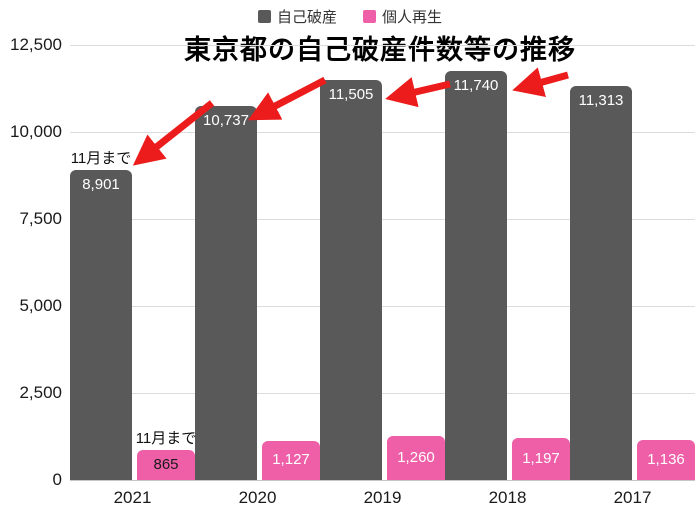 The height and width of the screenshot is (525, 700). What do you see at coordinates (350, 16) in the screenshot?
I see `chart-legend: 自己破産 個人再生` at bounding box center [350, 16].